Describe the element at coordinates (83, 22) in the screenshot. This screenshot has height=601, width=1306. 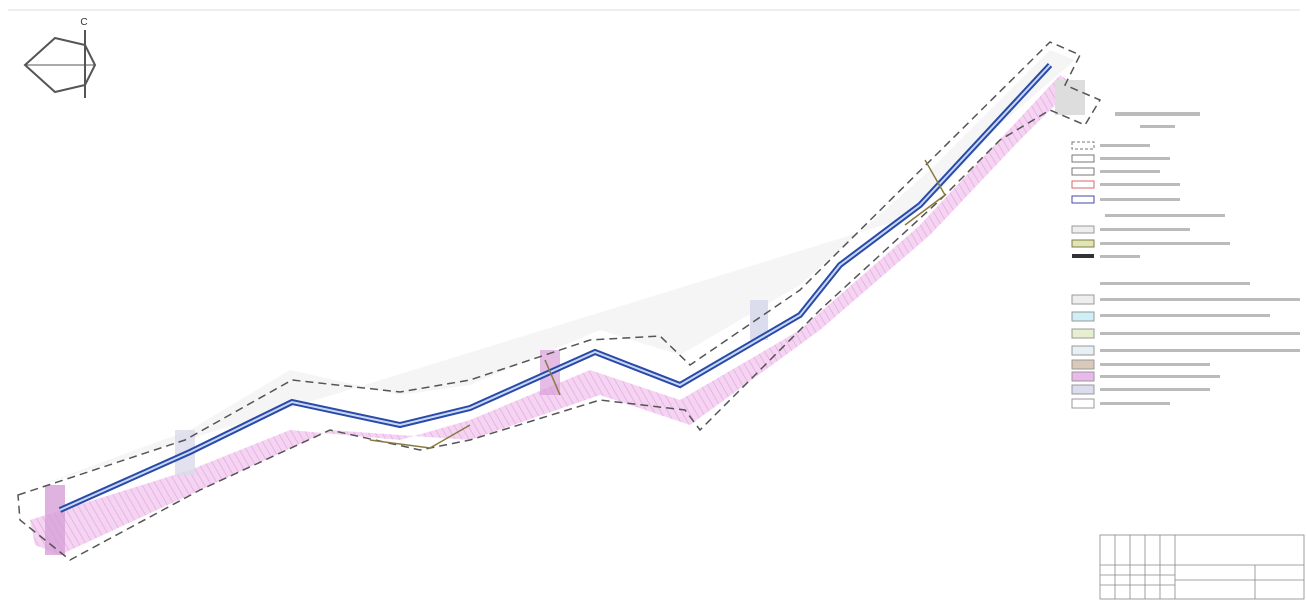
I see `north-label: С` at that location.